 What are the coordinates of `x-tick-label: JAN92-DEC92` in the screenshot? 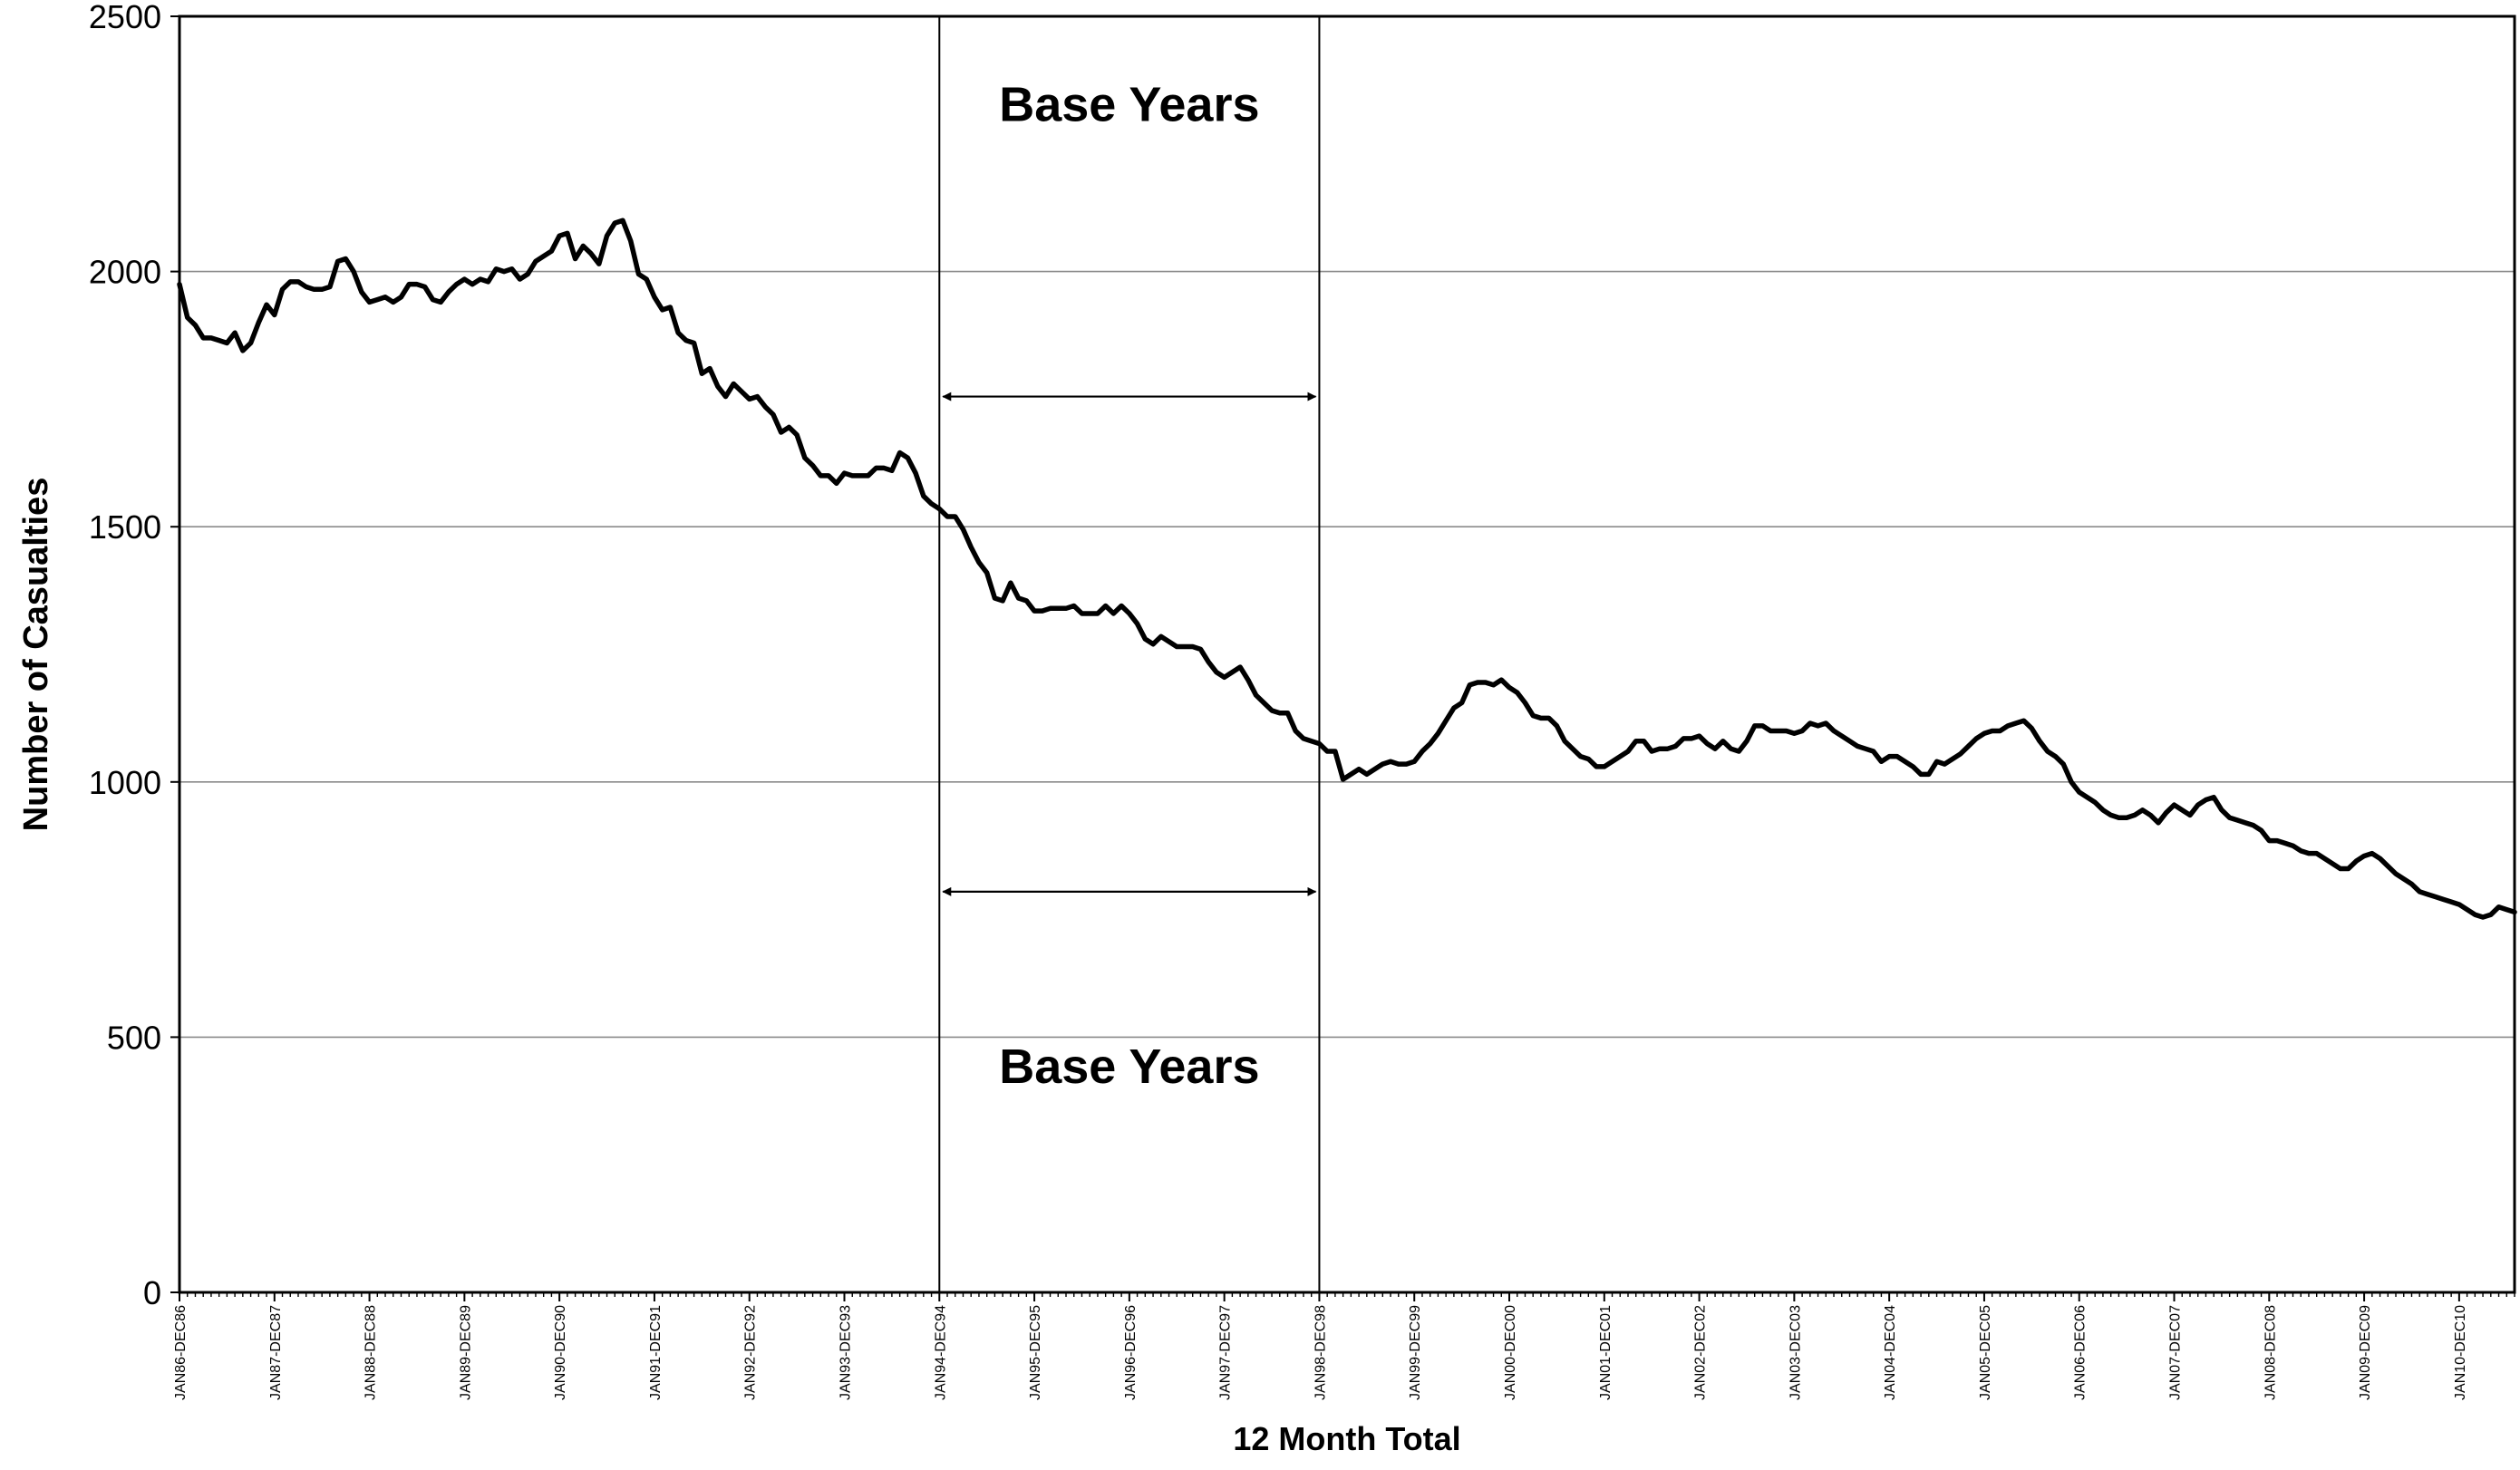 It's located at (751, 1352).